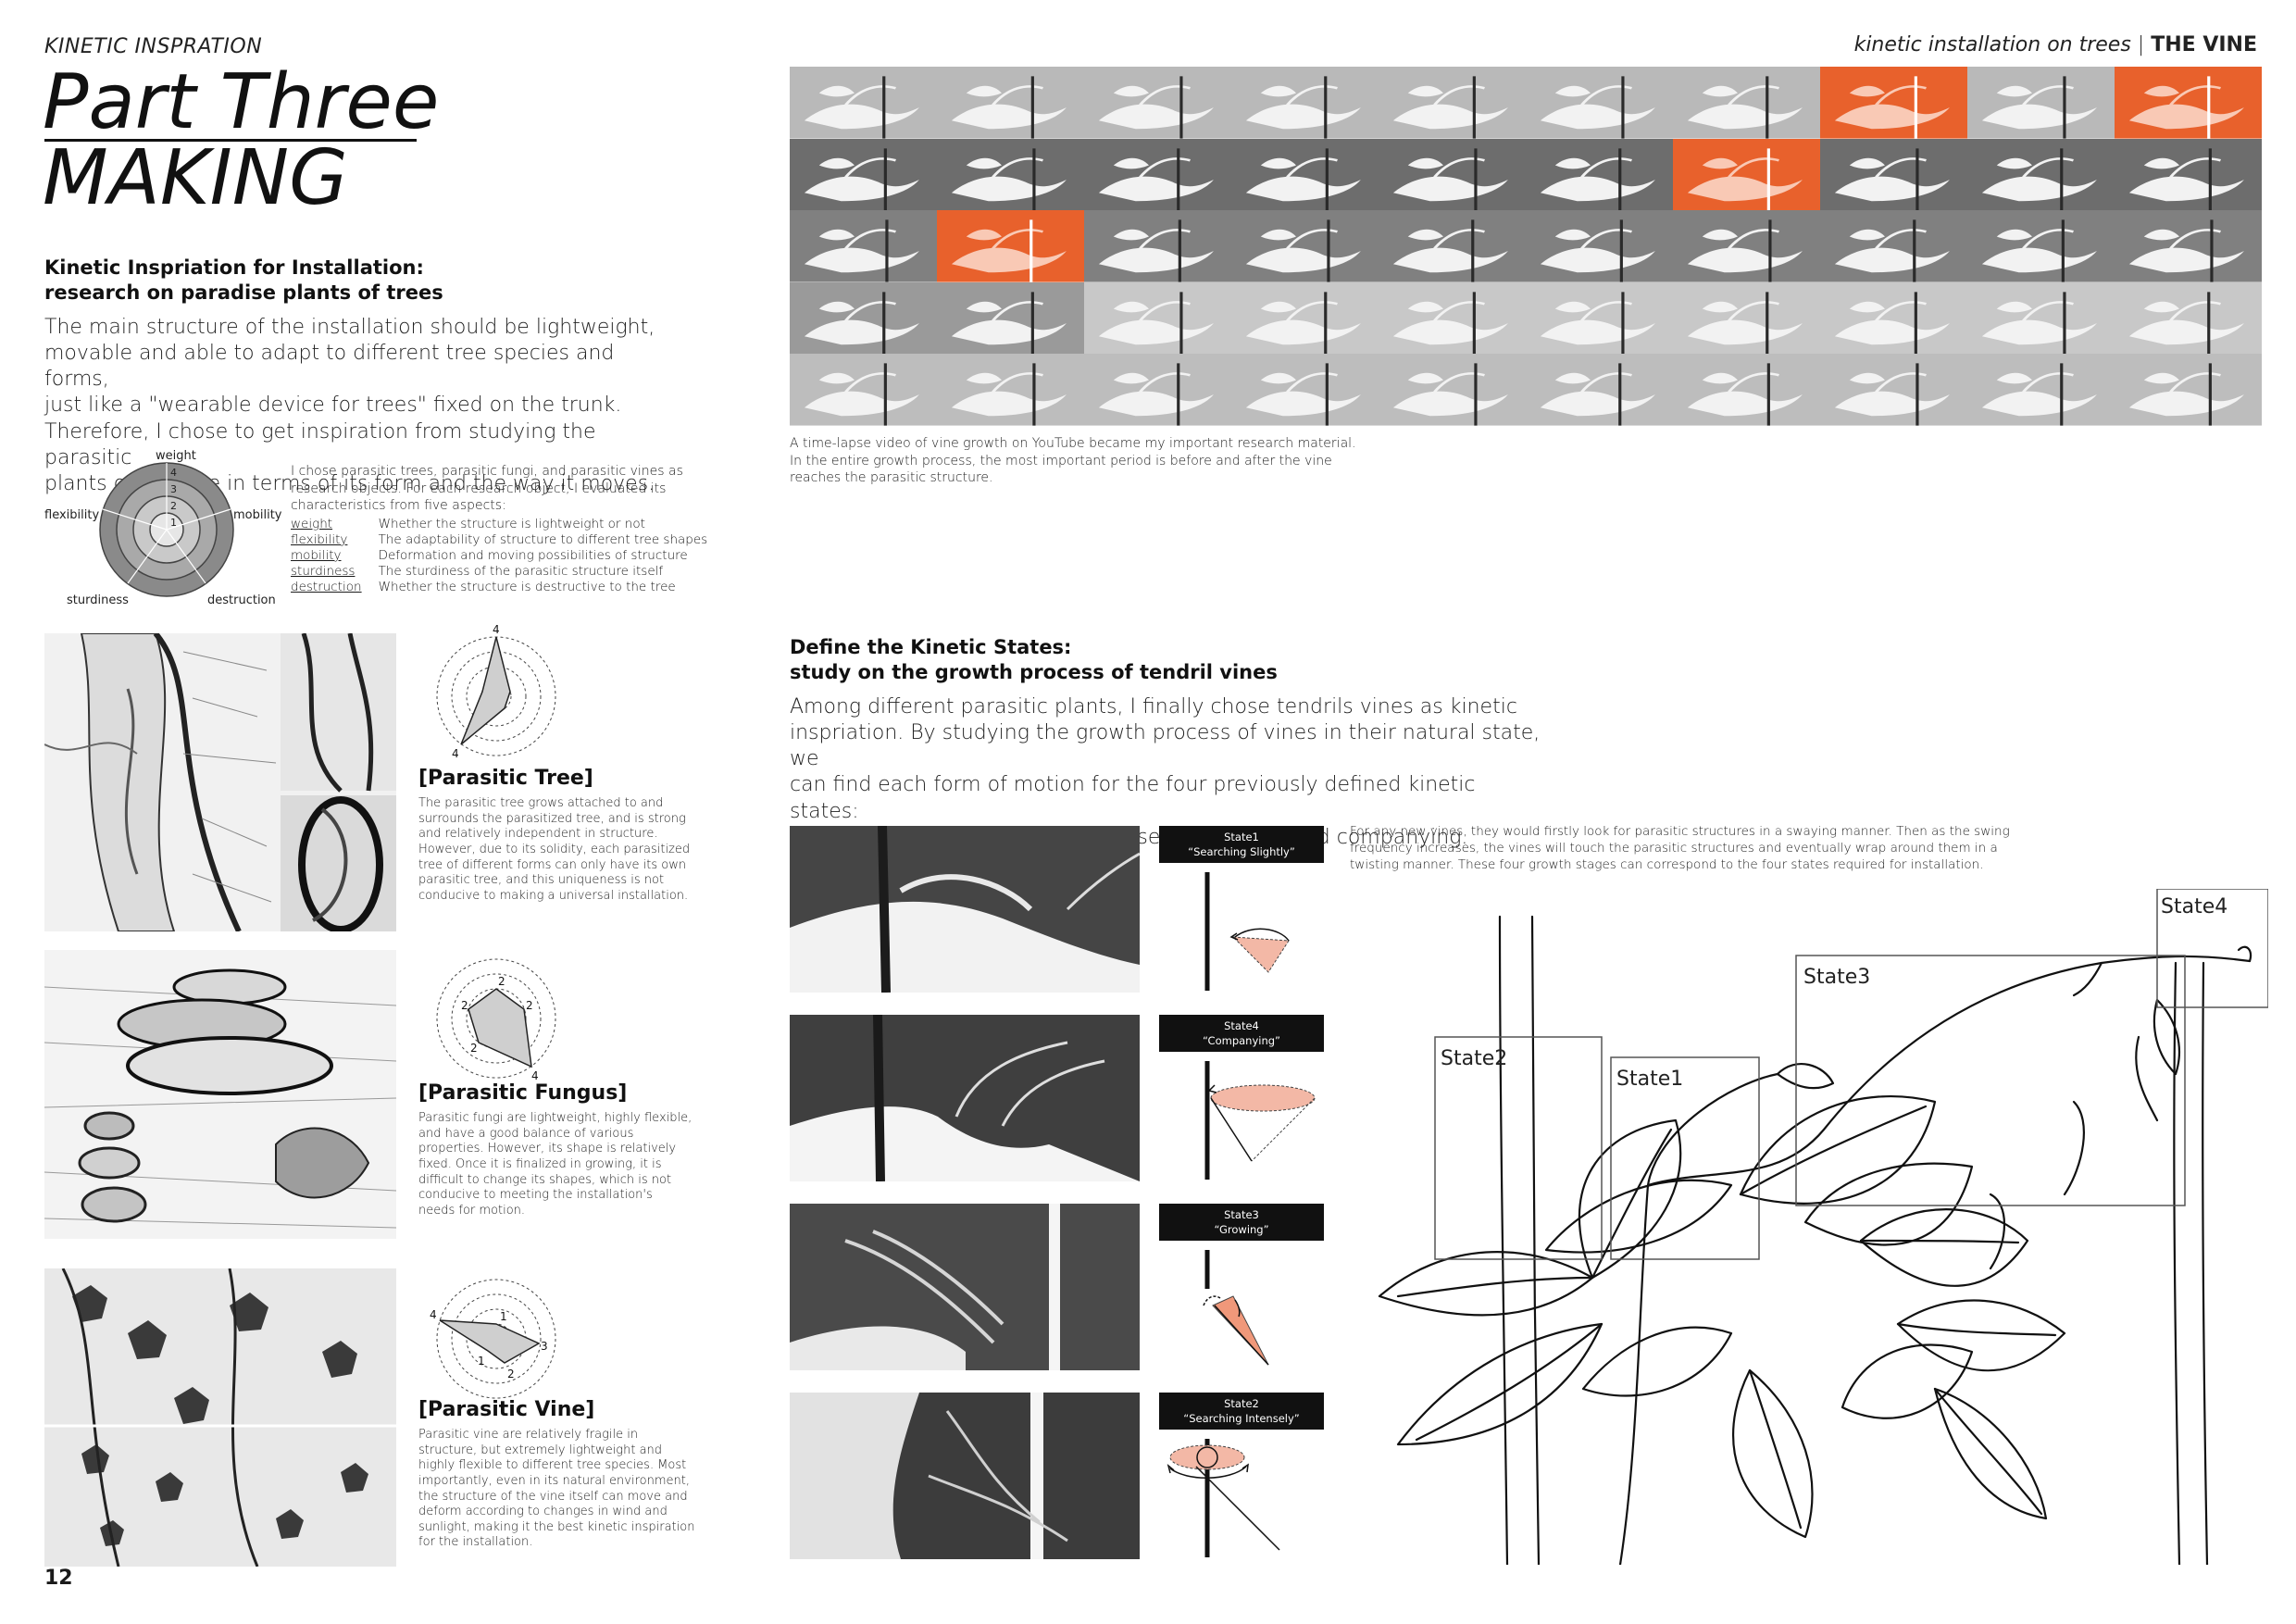 The height and width of the screenshot is (1624, 2296). Describe the element at coordinates (2204, 44) in the screenshot. I see `header-title: THE VINE` at that location.